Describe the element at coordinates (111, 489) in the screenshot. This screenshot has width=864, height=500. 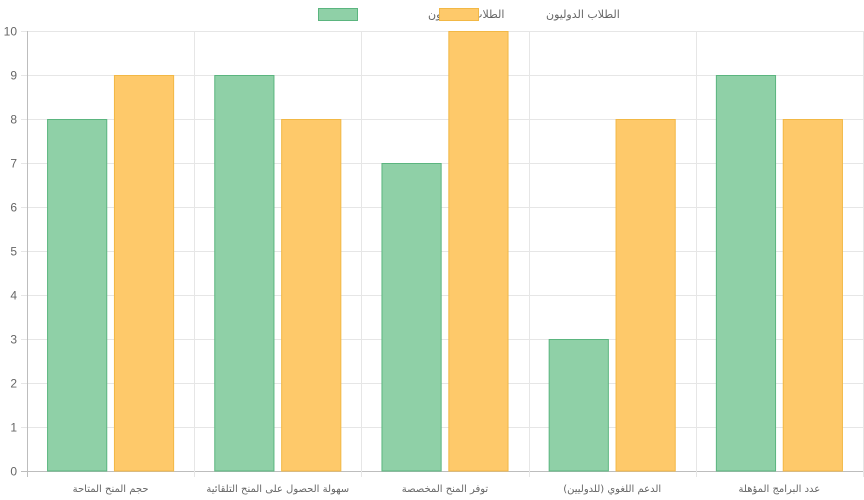
I see `x-tick-label: حجم المنح المتاحة` at that location.